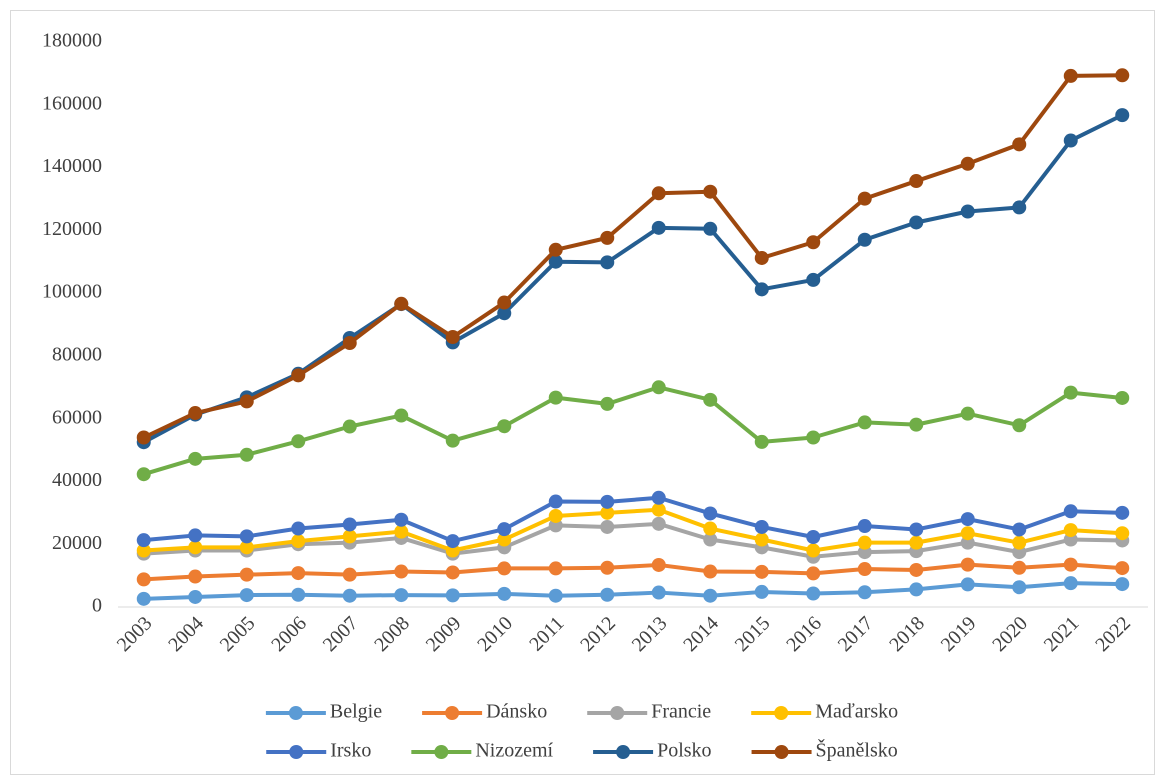 The width and height of the screenshot is (1164, 782). What do you see at coordinates (77, 354) in the screenshot?
I see `y-tick-label: 80000` at bounding box center [77, 354].